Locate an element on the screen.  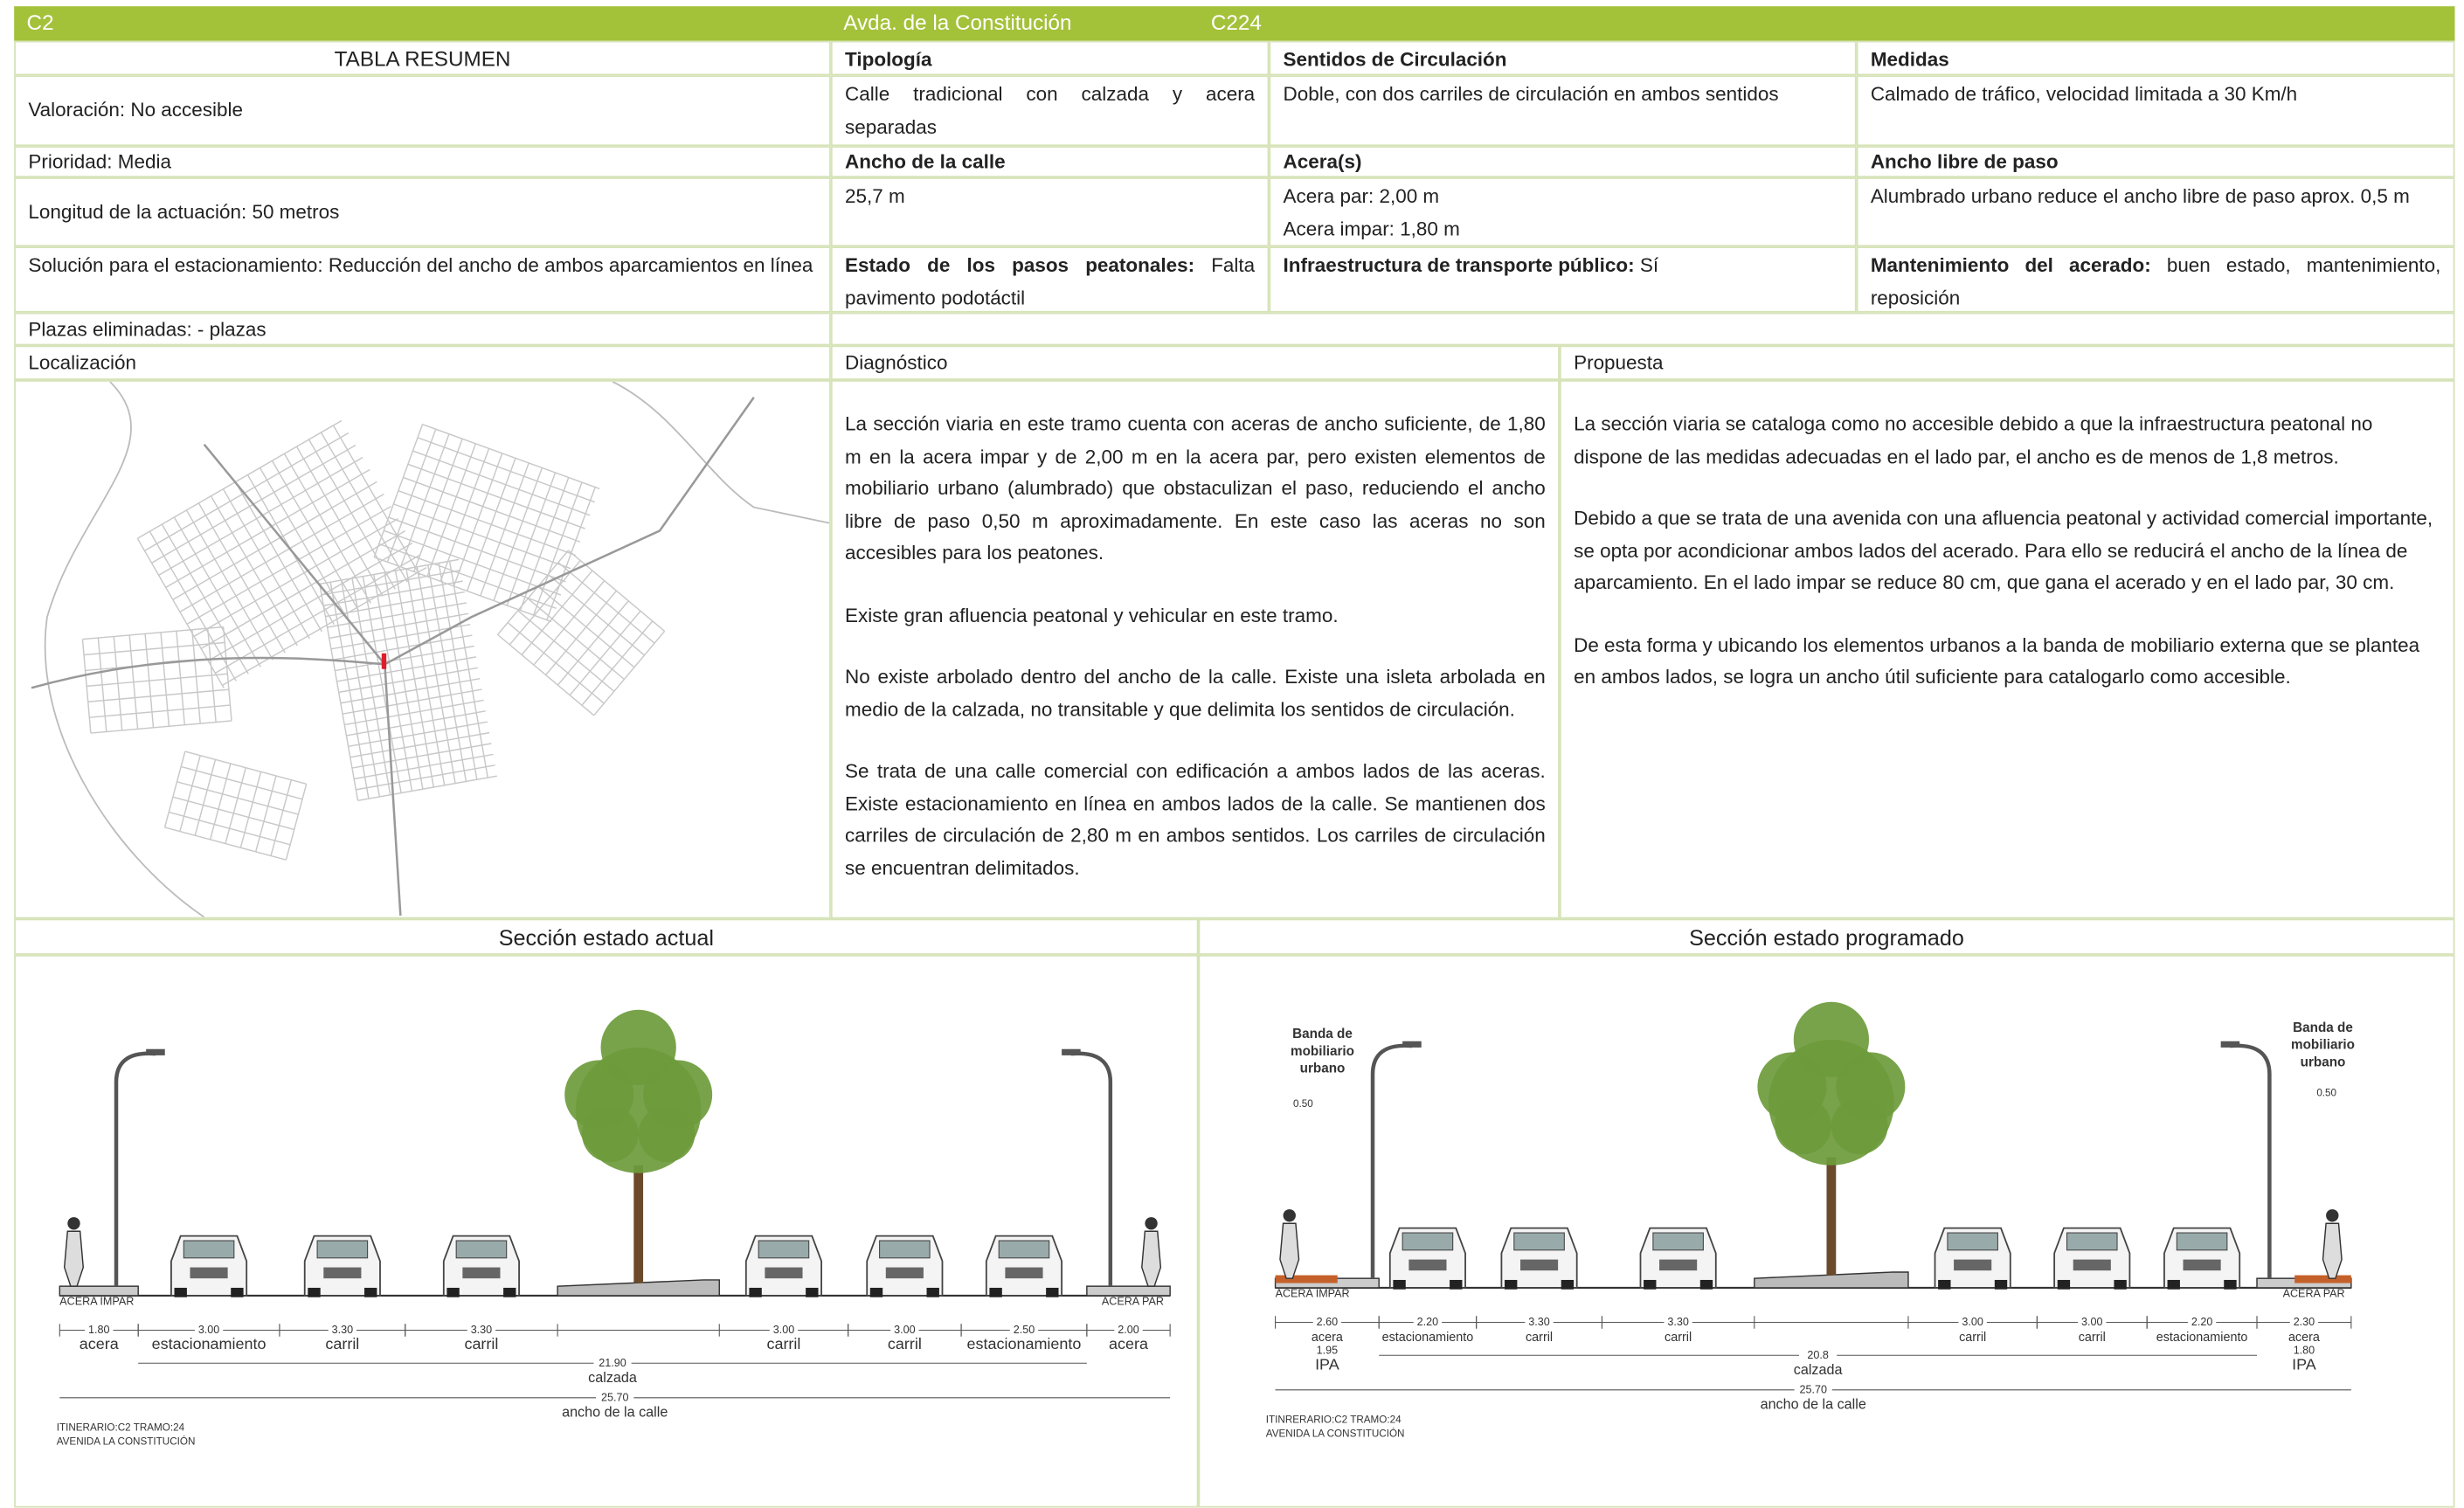
field-label: Ancho de la calle is located at coordinates (1050, 162).